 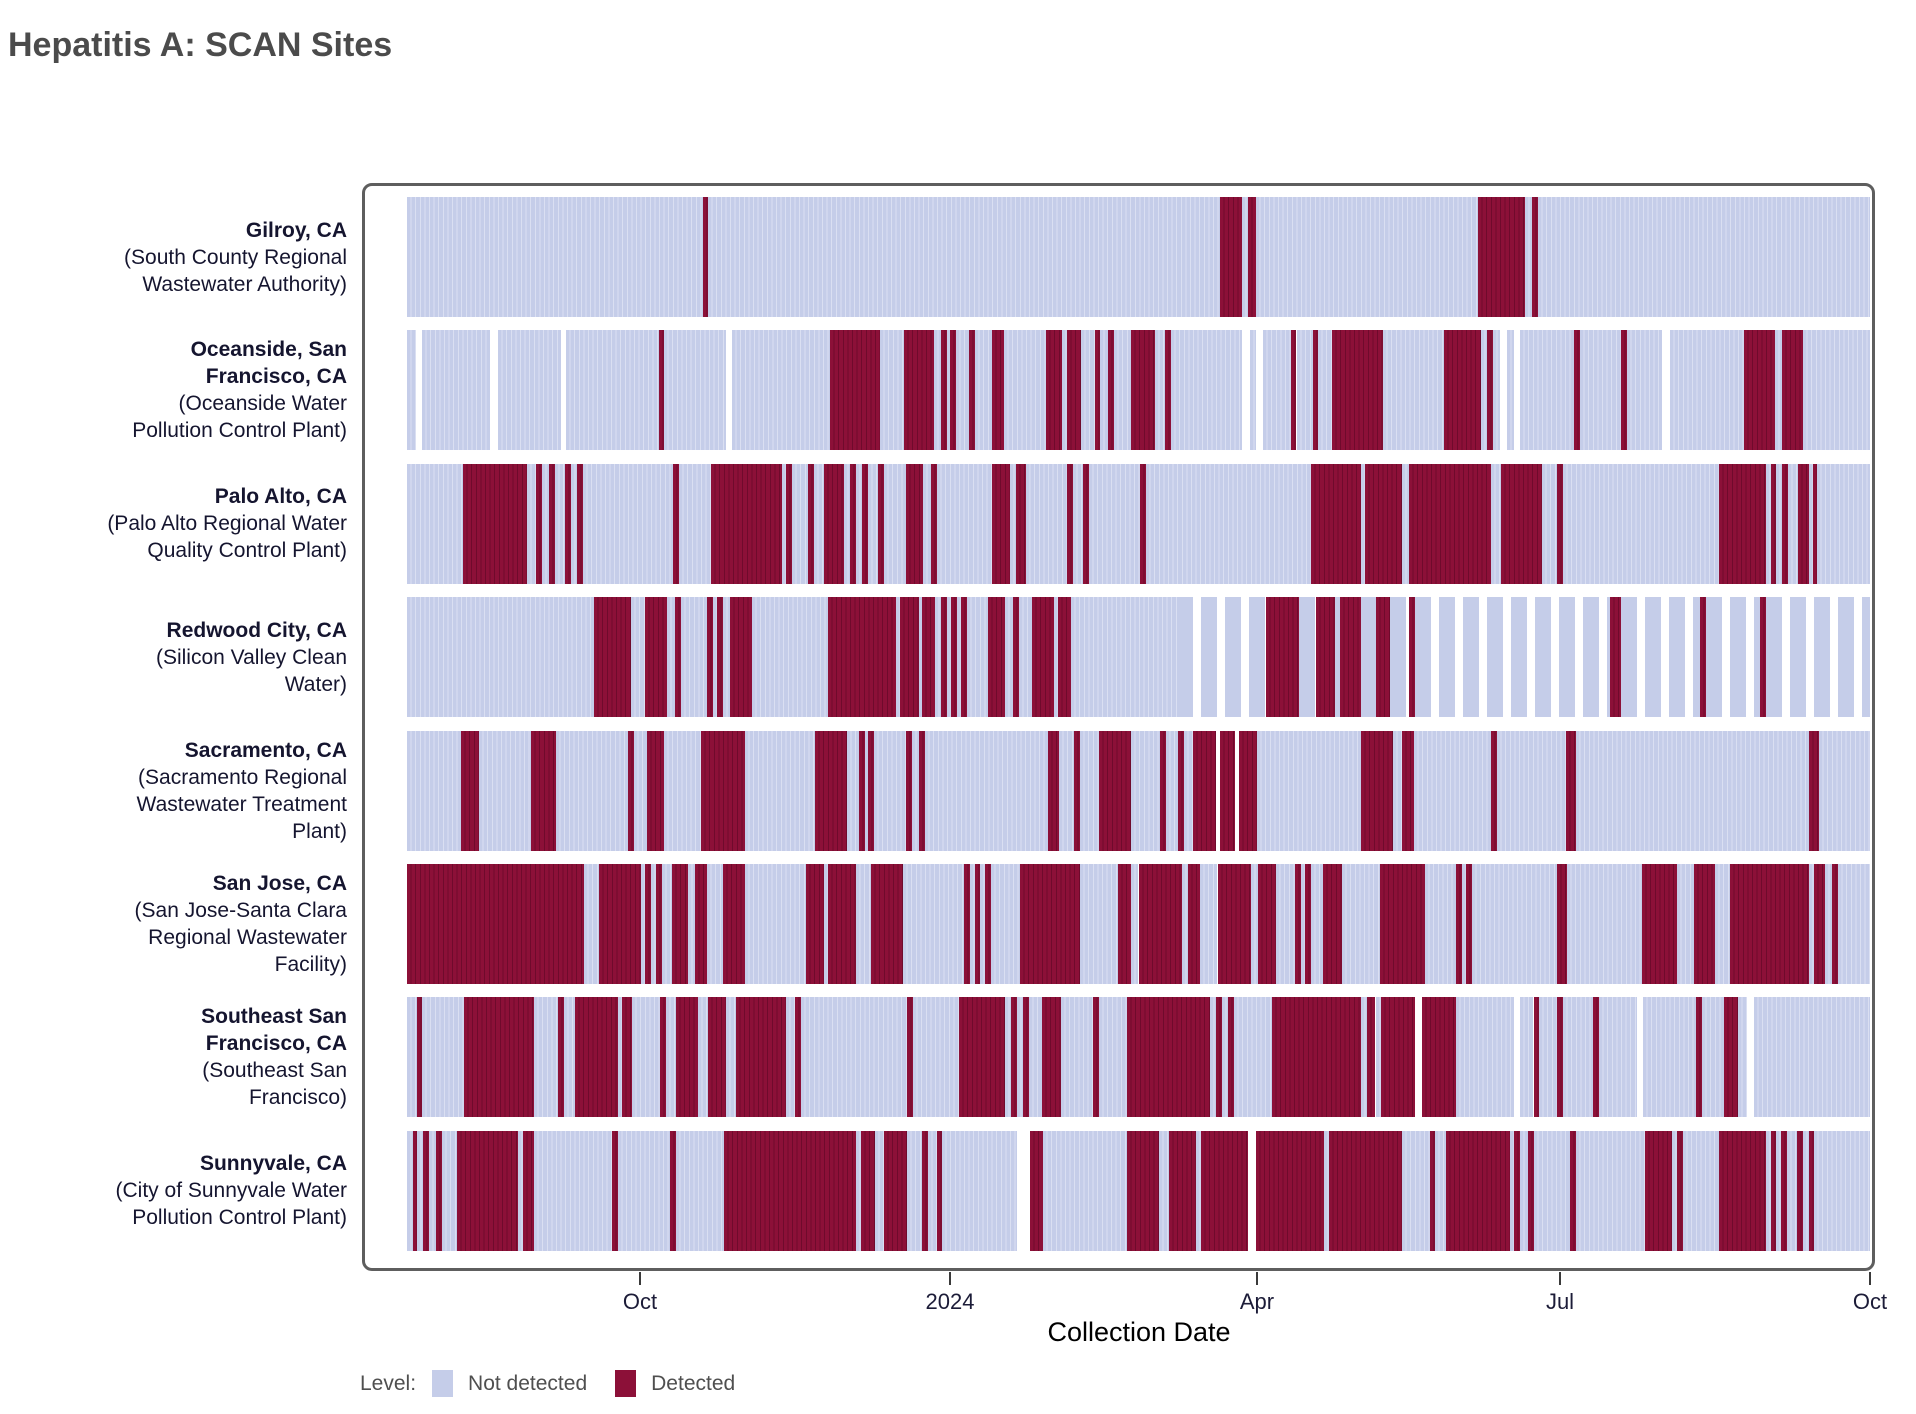 What do you see at coordinates (273, 1163) in the screenshot?
I see `site-city-line: Sunnyvale, CA` at bounding box center [273, 1163].